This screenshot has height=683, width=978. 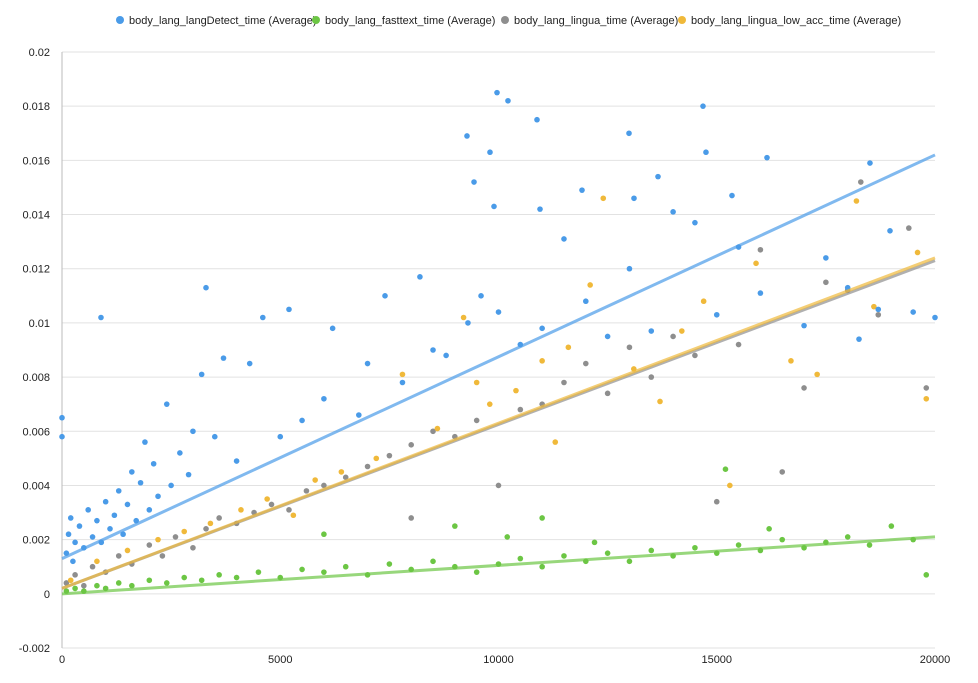 What do you see at coordinates (36, 107) in the screenshot?
I see `y-tick-label: 0.018` at bounding box center [36, 107].